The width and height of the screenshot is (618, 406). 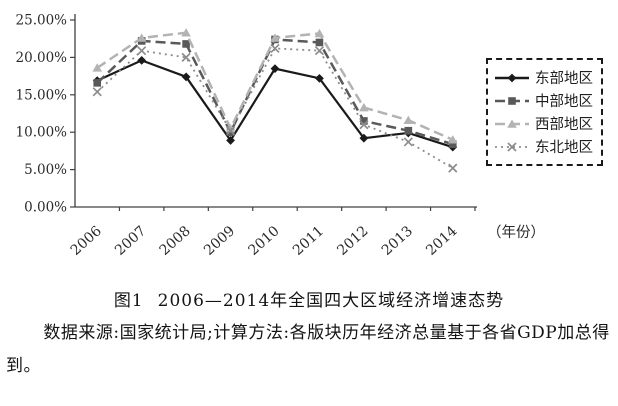 What do you see at coordinates (130, 241) in the screenshot?
I see `x-tick-label: 2007` at bounding box center [130, 241].